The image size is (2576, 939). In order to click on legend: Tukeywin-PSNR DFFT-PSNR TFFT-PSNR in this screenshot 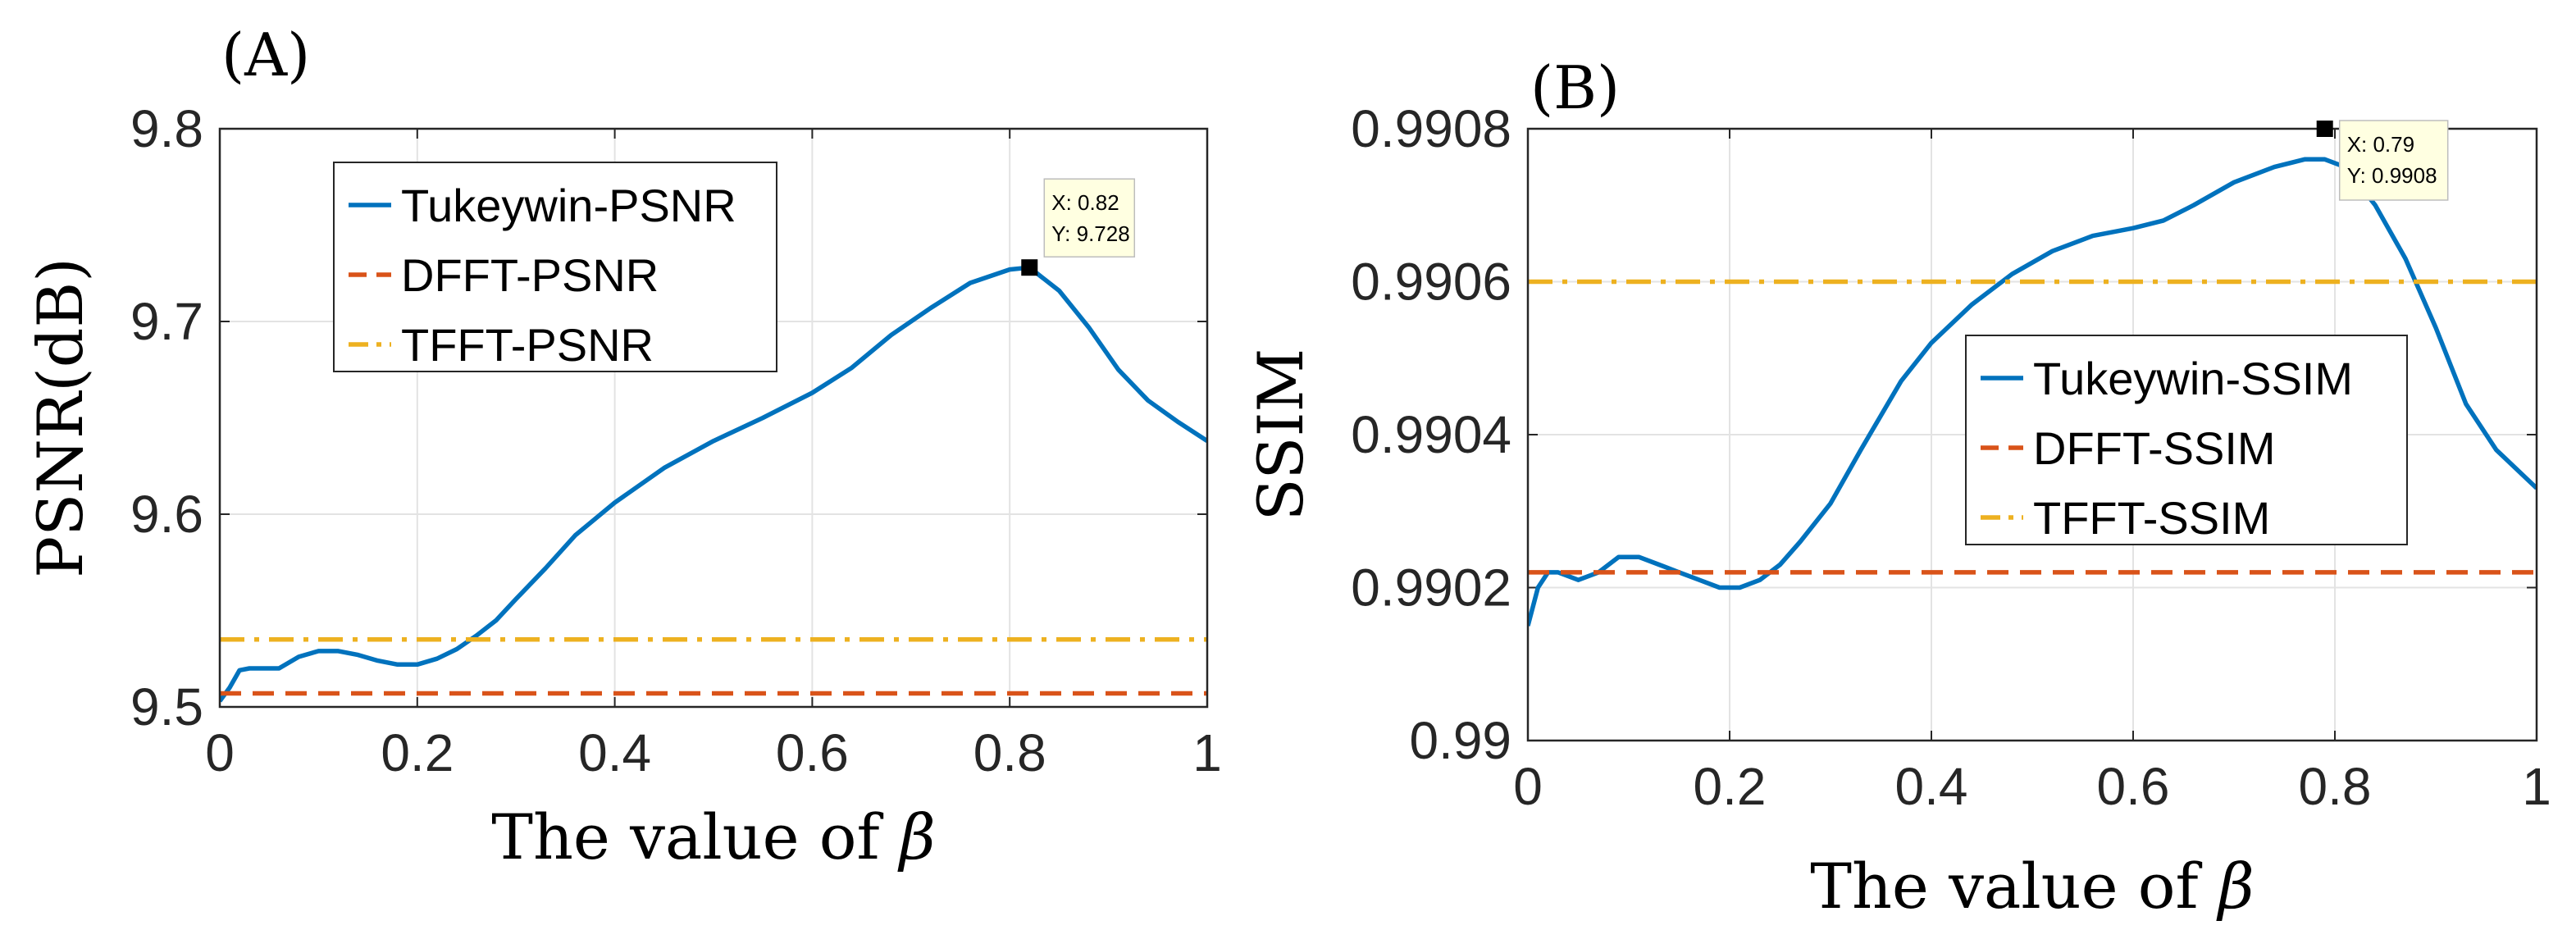, I will do `click(555, 267)`.